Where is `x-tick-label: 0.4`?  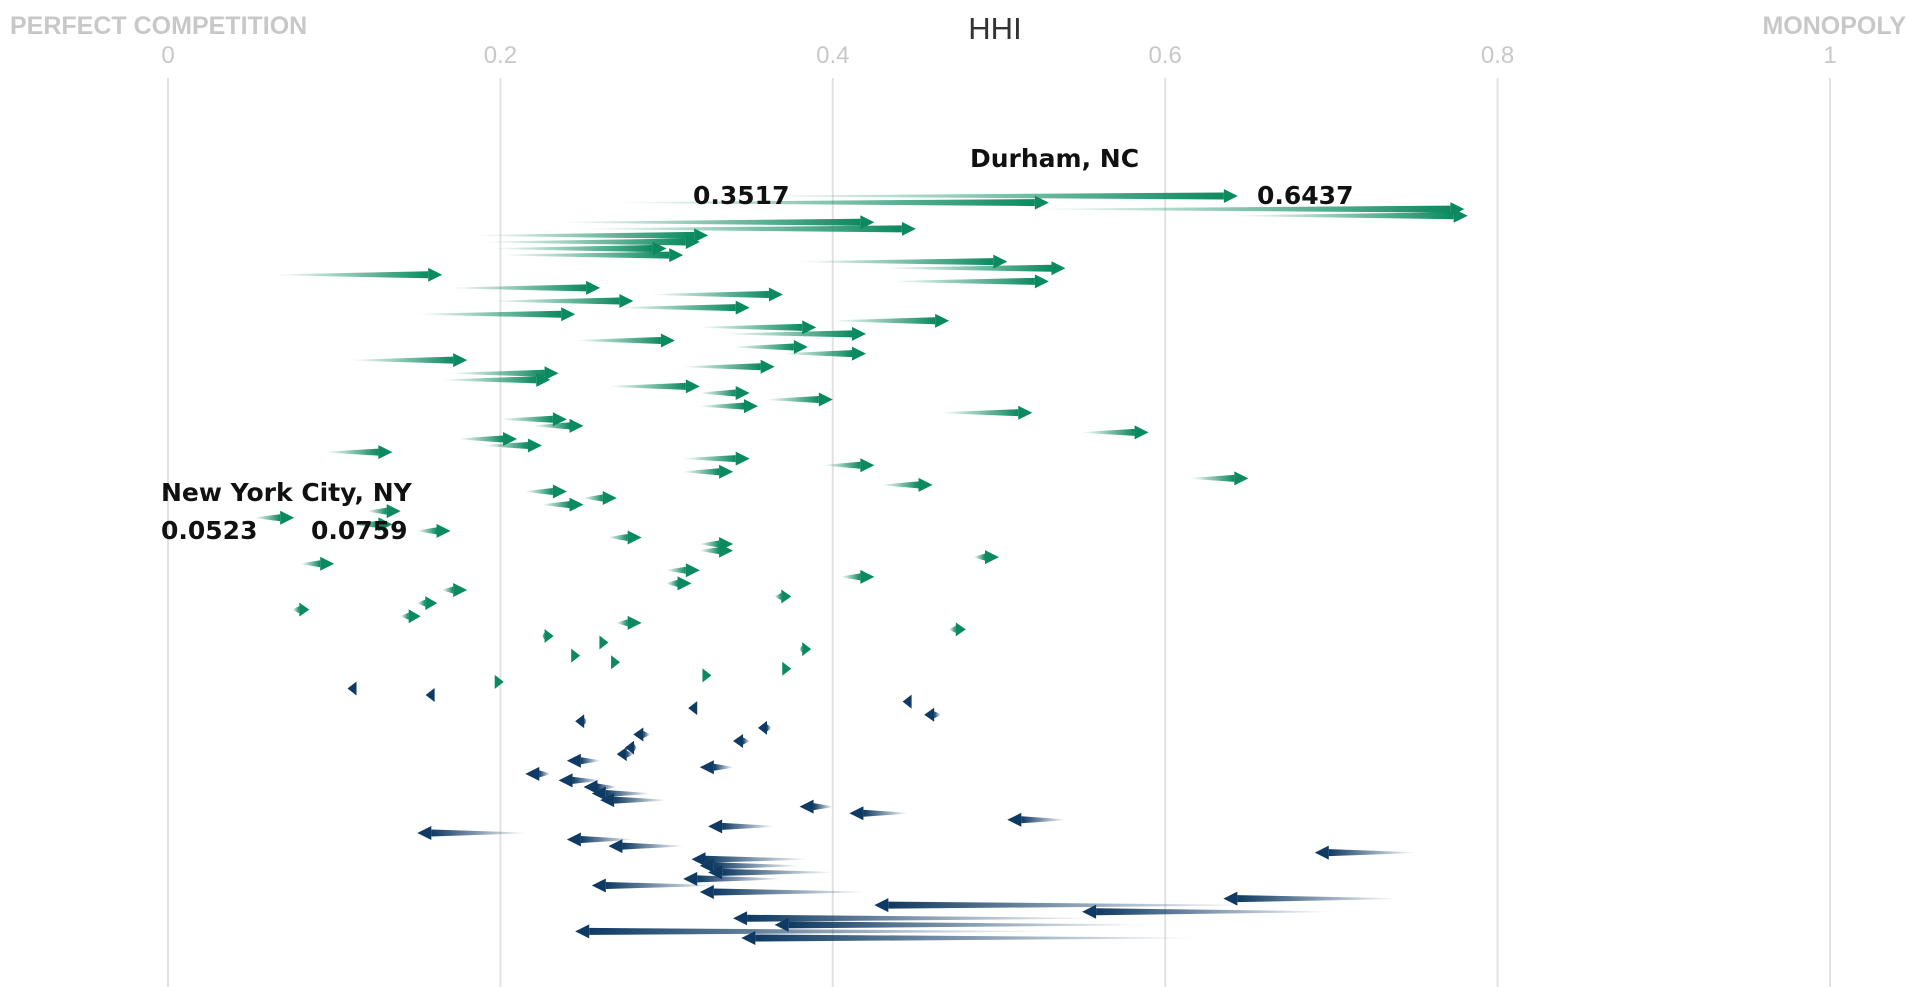 x-tick-label: 0.4 is located at coordinates (832, 55).